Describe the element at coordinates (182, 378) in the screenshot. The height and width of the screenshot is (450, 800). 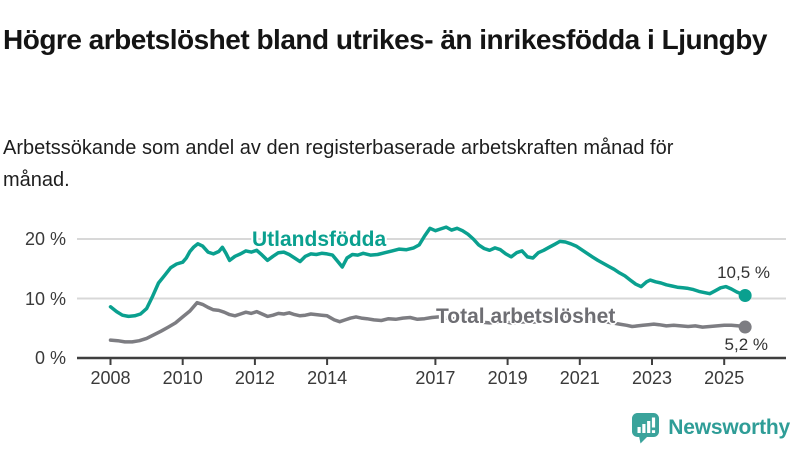
I see `x-tick-label-2010: 2010` at that location.